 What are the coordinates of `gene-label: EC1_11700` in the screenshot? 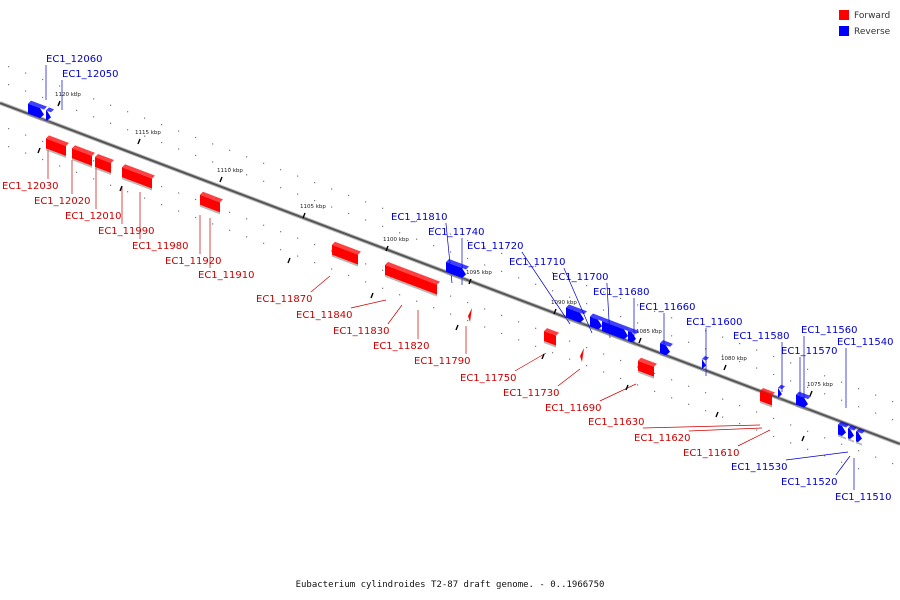 It's located at (580, 277).